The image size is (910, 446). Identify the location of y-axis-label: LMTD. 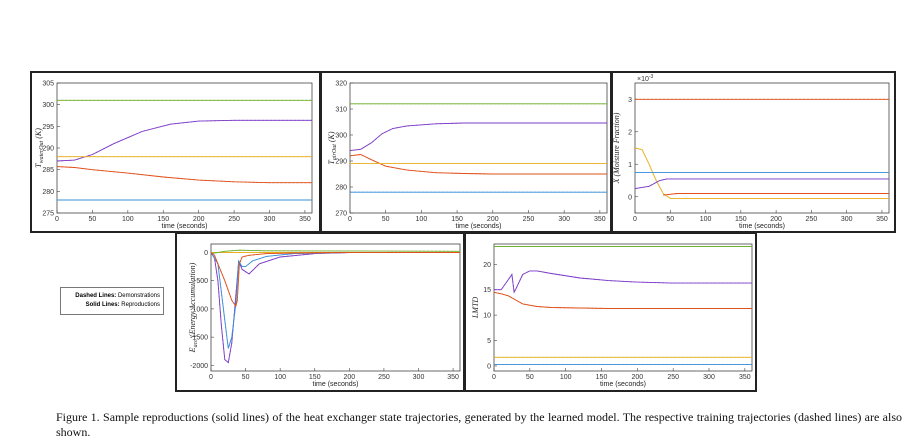
(475, 308).